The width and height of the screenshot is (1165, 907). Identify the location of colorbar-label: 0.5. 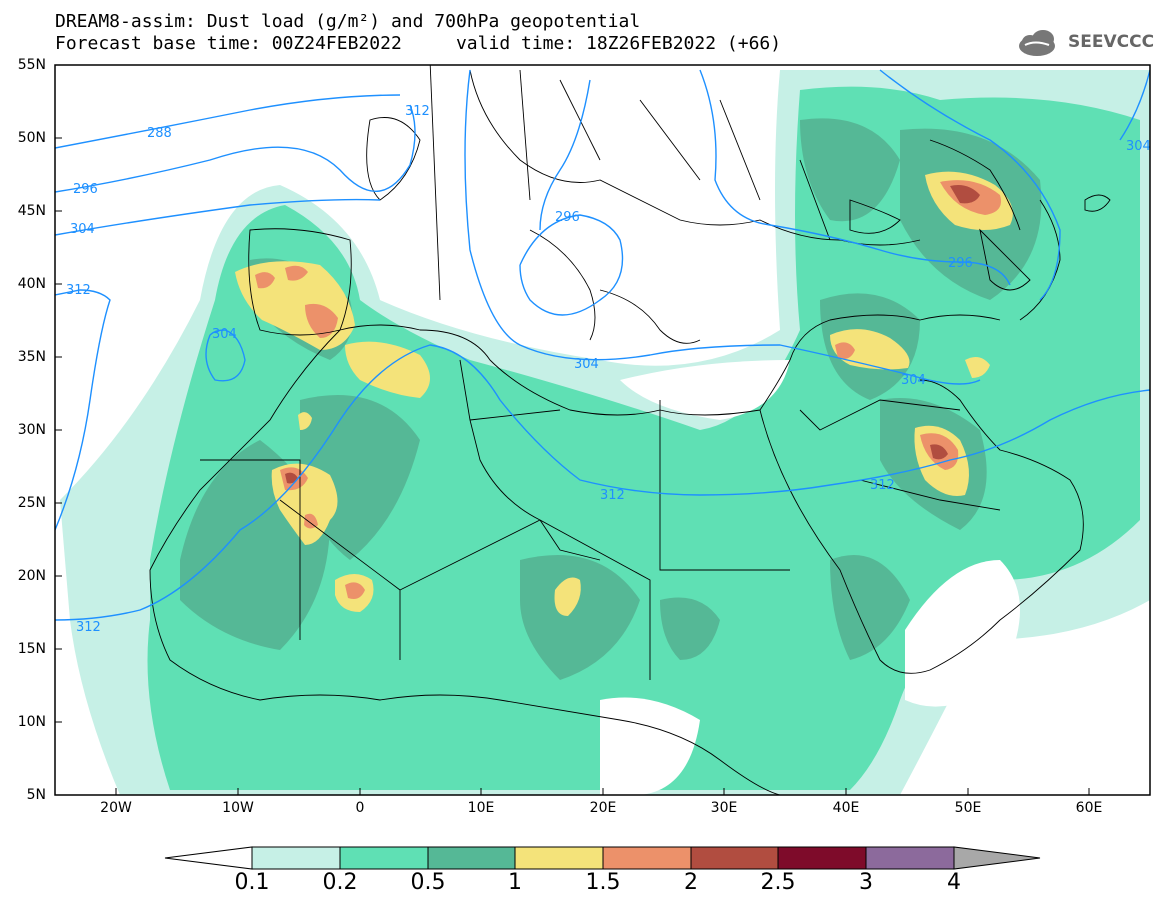
(428, 882).